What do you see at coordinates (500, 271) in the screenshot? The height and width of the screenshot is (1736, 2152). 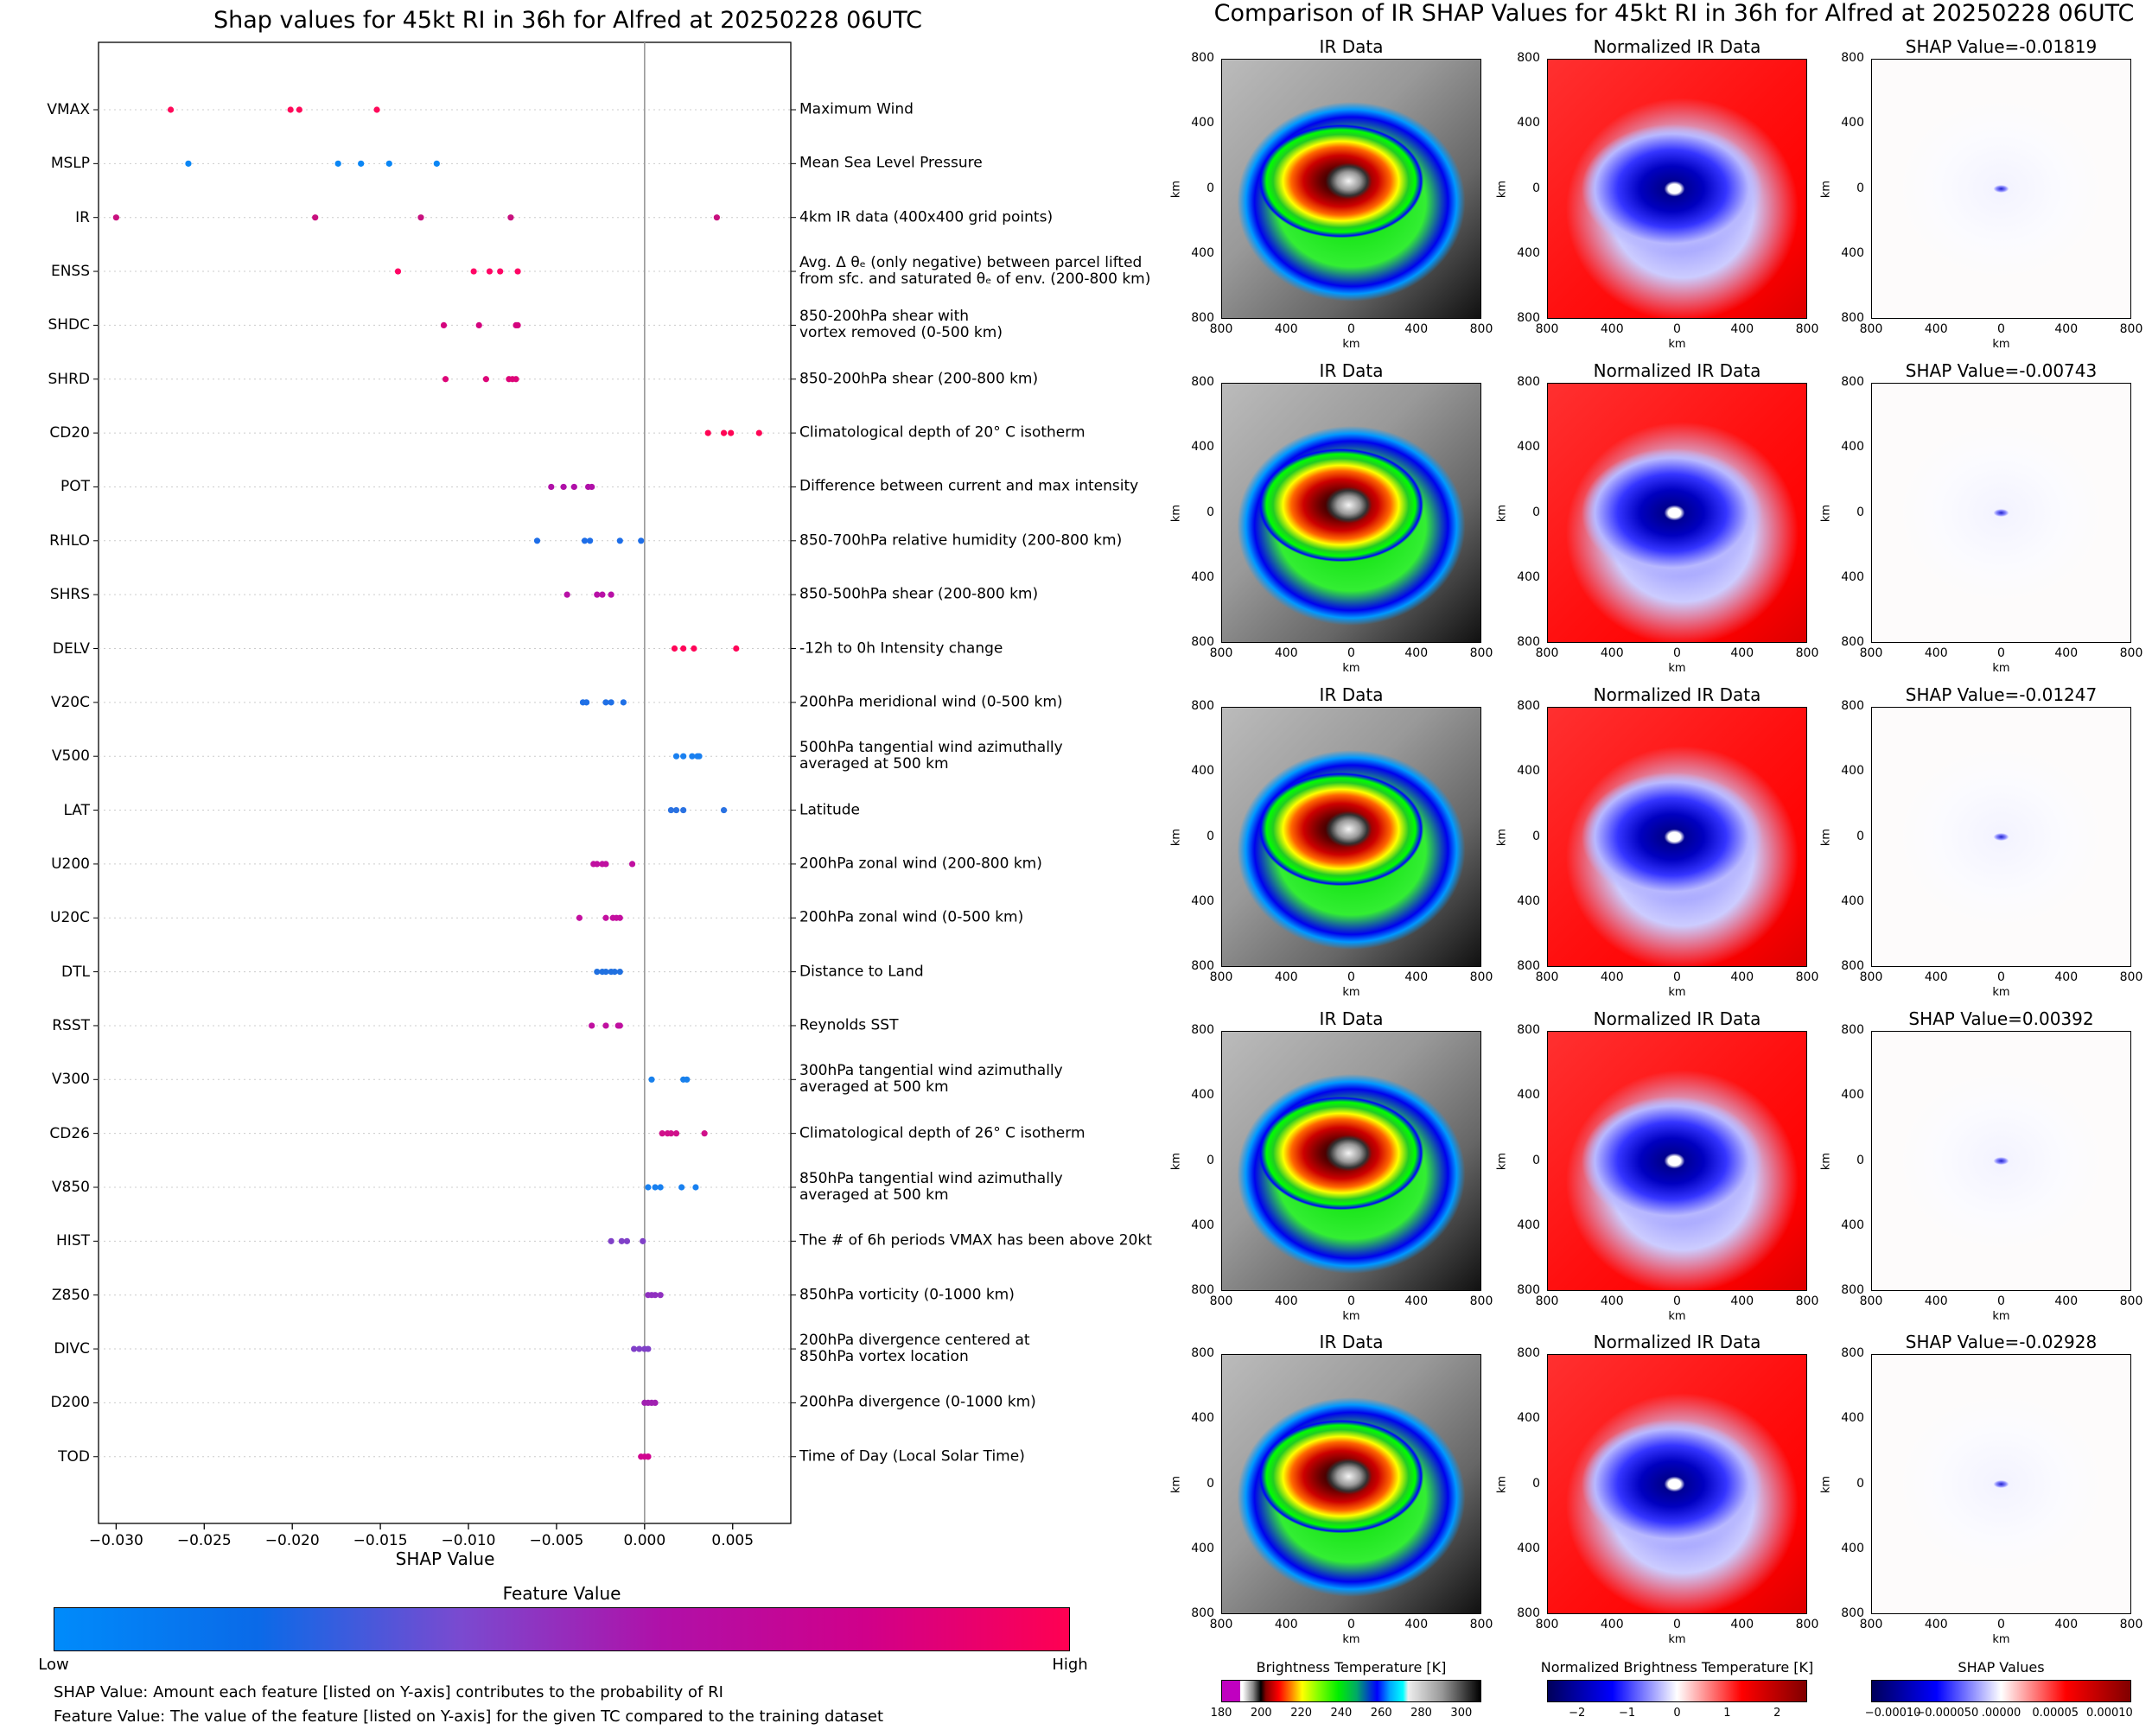 I see `shap-point-enss` at bounding box center [500, 271].